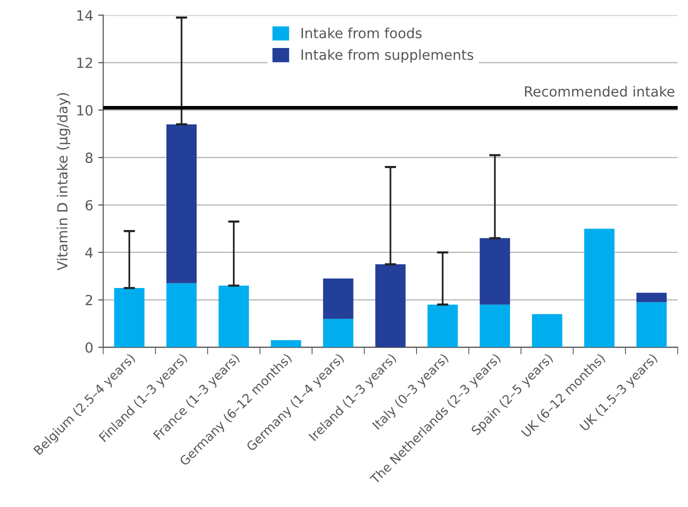 This screenshot has width=688, height=507. Describe the element at coordinates (362, 33) in the screenshot. I see `legend-label: Intake from foods` at that location.